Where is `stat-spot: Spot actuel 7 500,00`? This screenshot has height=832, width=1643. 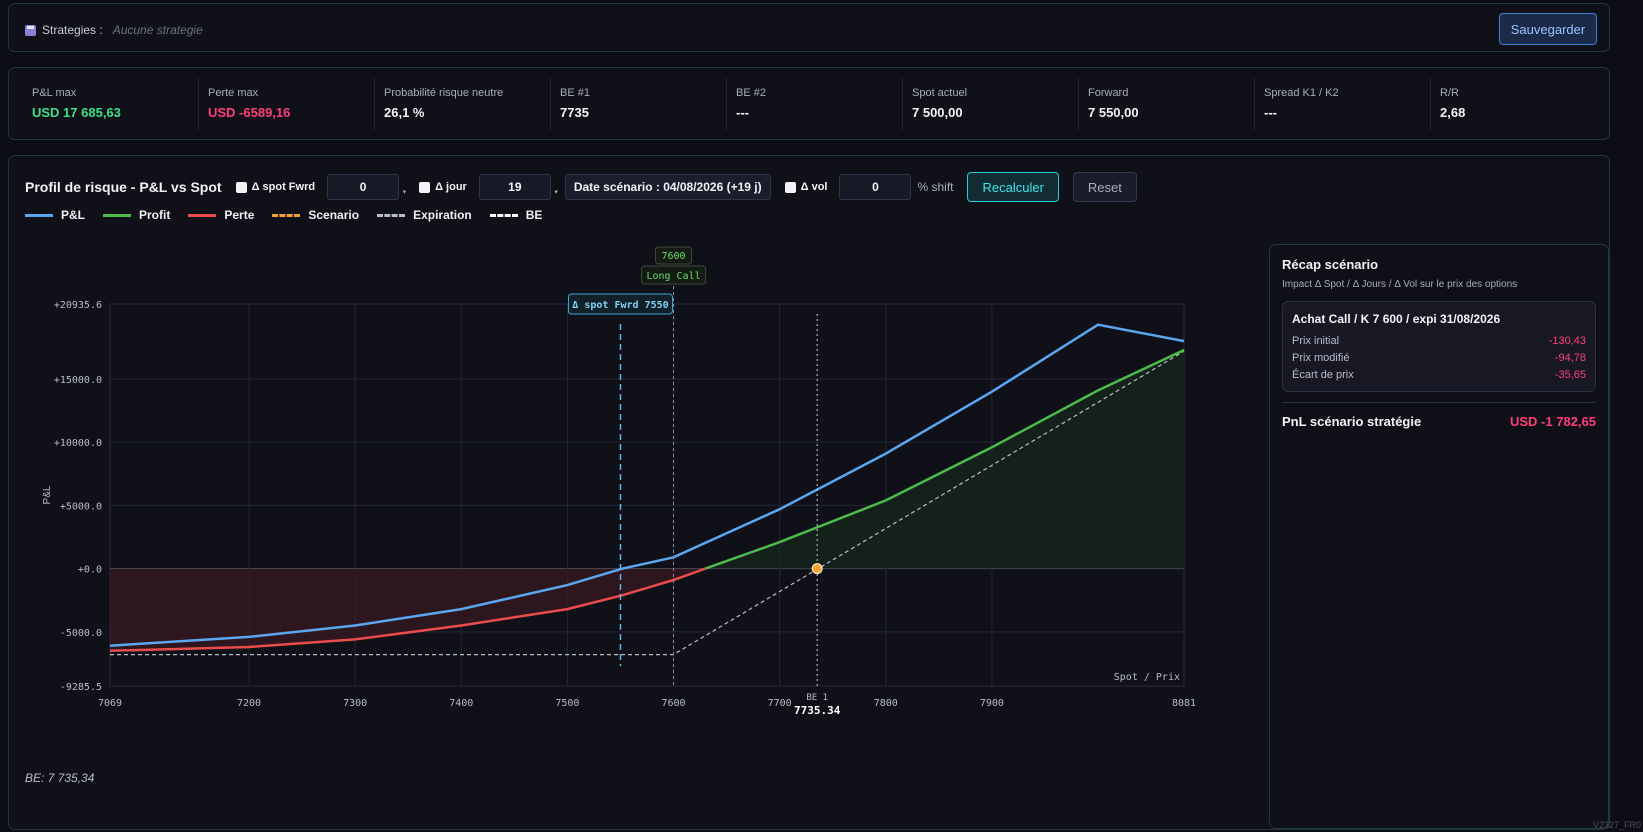
stat-spot: Spot actuel 7 500,00 is located at coordinates (991, 104).